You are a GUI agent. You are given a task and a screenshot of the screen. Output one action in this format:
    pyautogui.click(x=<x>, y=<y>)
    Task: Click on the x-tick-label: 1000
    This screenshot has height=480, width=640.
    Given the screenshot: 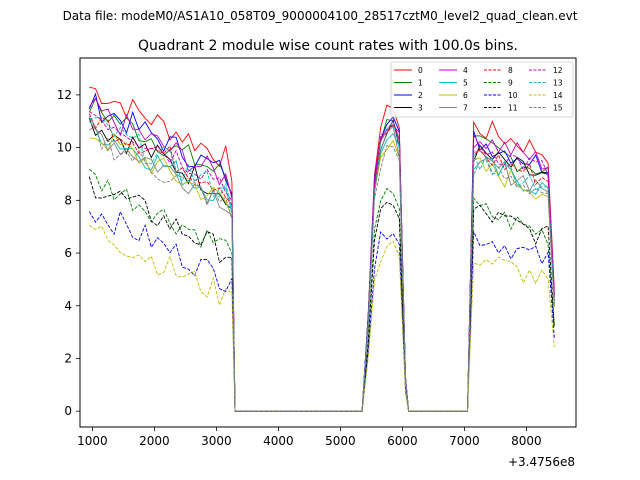 What is the action you would take?
    pyautogui.click(x=92, y=441)
    